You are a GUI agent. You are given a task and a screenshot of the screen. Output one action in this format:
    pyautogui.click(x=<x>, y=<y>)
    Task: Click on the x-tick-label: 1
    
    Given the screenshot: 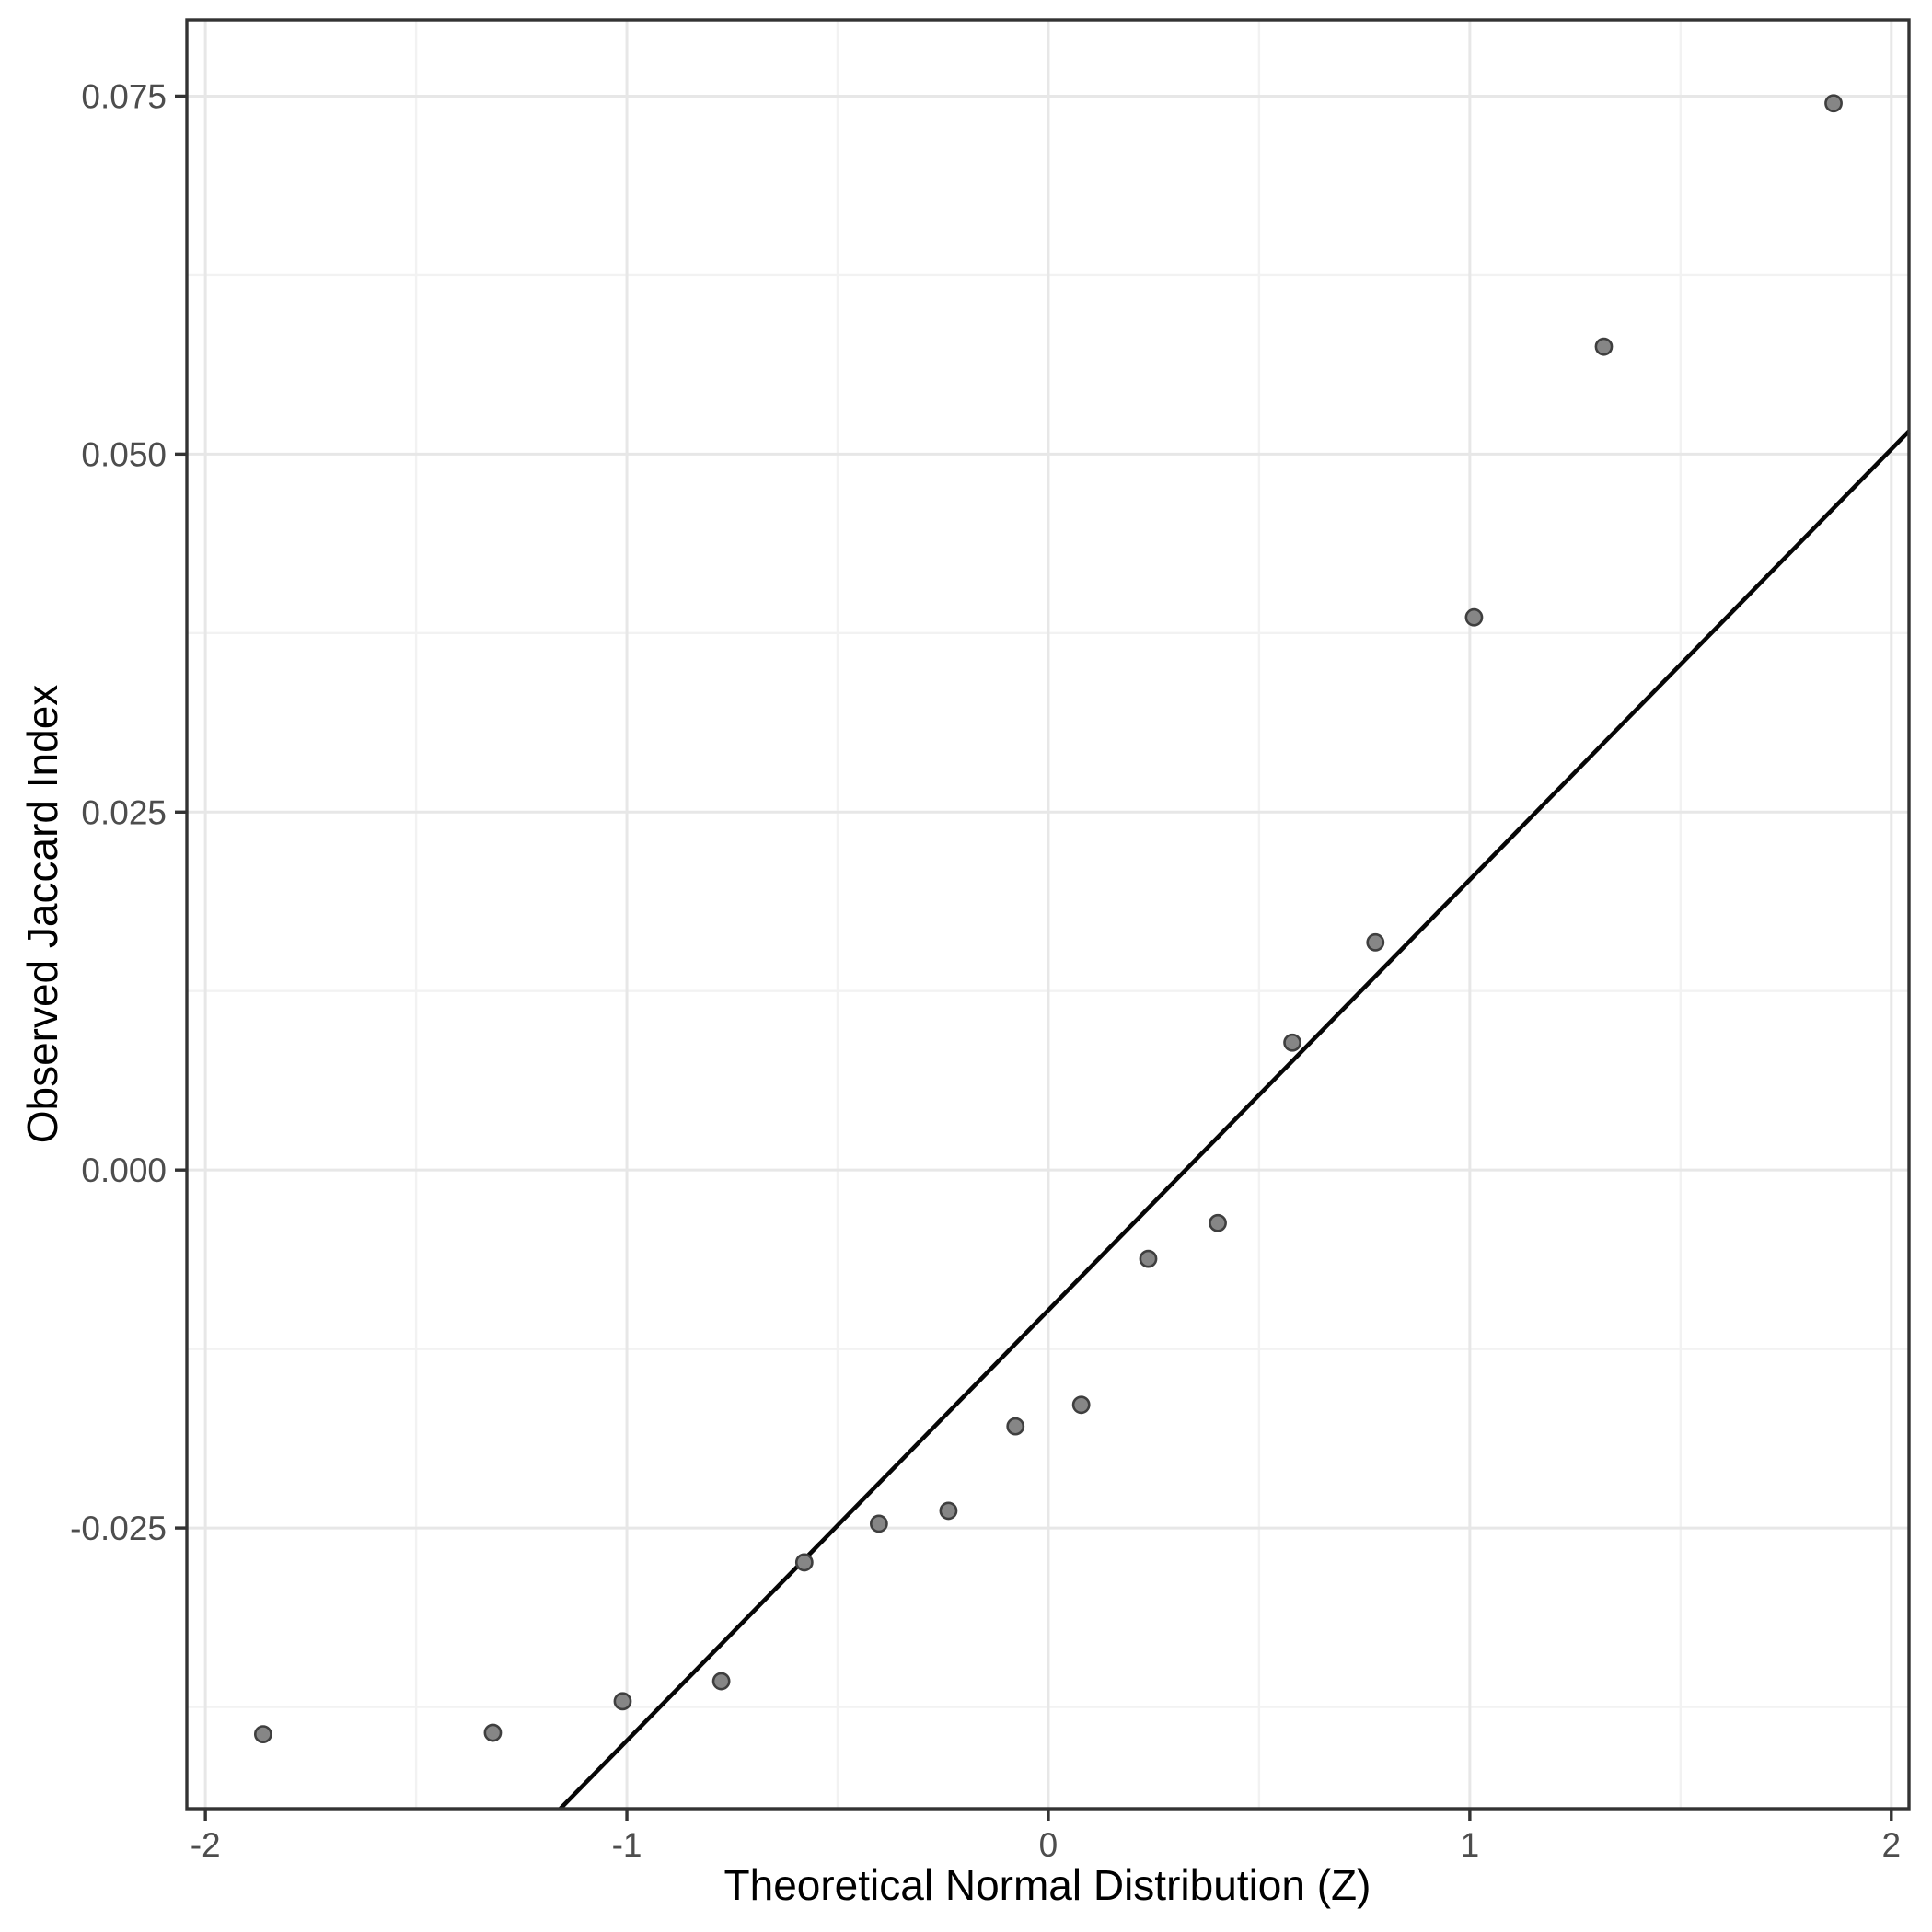 What is the action you would take?
    pyautogui.click(x=1470, y=1845)
    